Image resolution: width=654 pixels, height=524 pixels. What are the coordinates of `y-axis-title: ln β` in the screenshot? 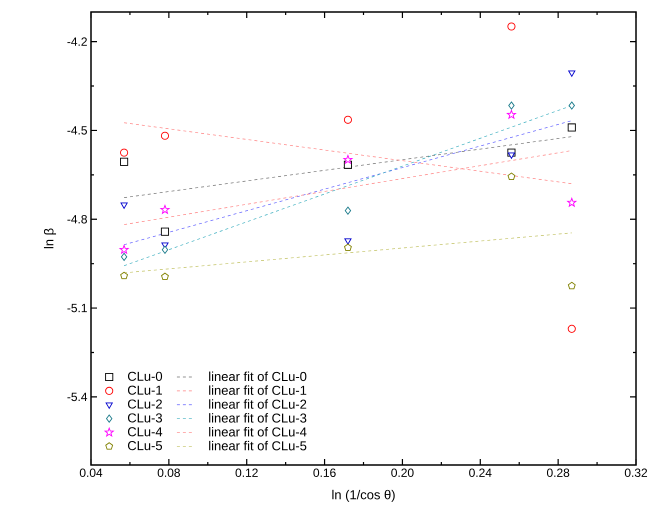 It's located at (50, 238).